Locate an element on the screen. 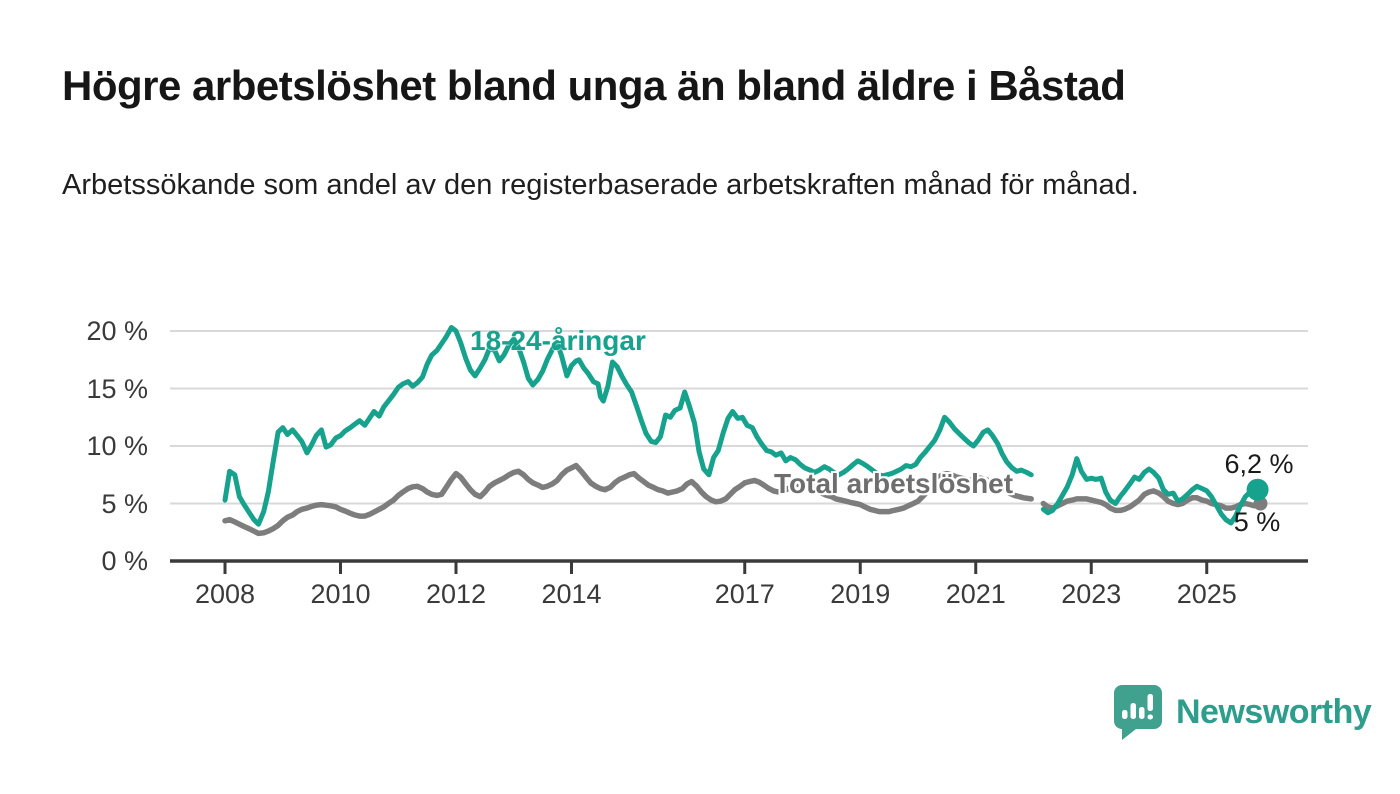  newsworthy-brand: Newsworthy is located at coordinates (1242, 712).